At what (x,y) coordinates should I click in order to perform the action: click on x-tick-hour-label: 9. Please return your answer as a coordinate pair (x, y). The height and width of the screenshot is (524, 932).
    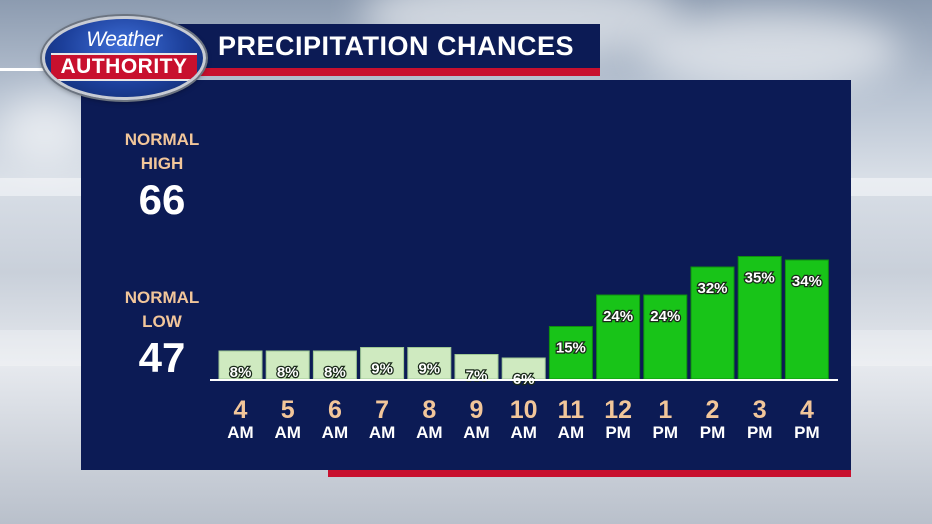
    Looking at the image, I should click on (477, 410).